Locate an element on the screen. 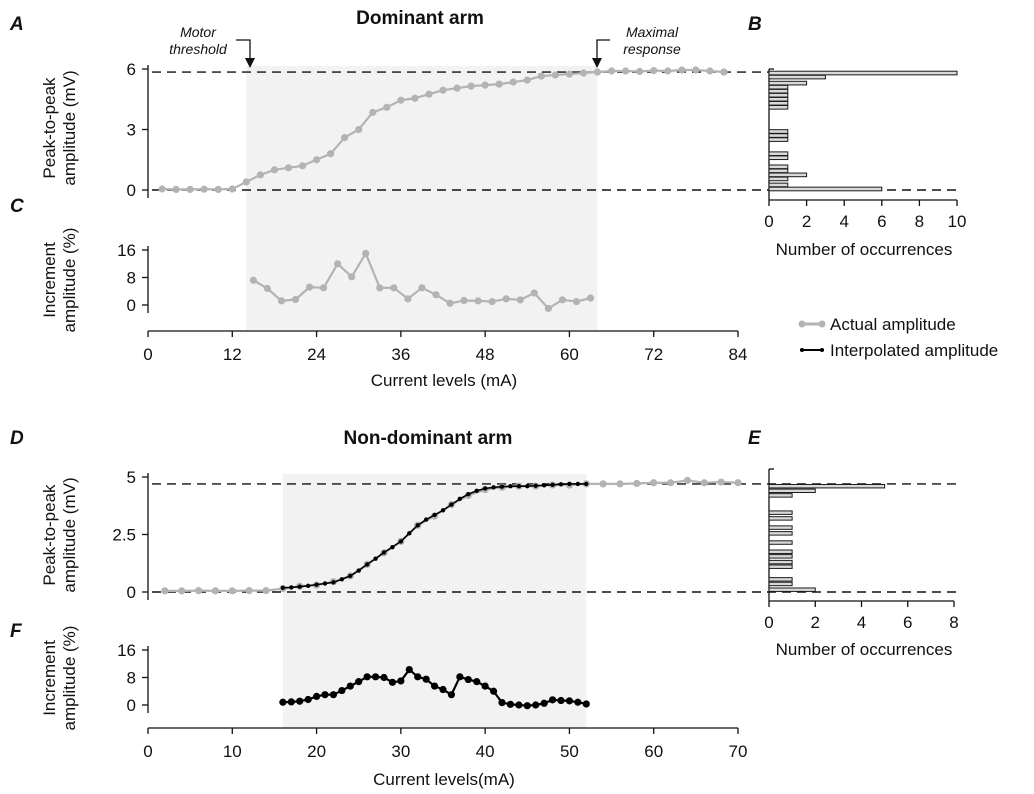 The height and width of the screenshot is (794, 1034). y-tick-label-a-2: 6 is located at coordinates (131, 69).